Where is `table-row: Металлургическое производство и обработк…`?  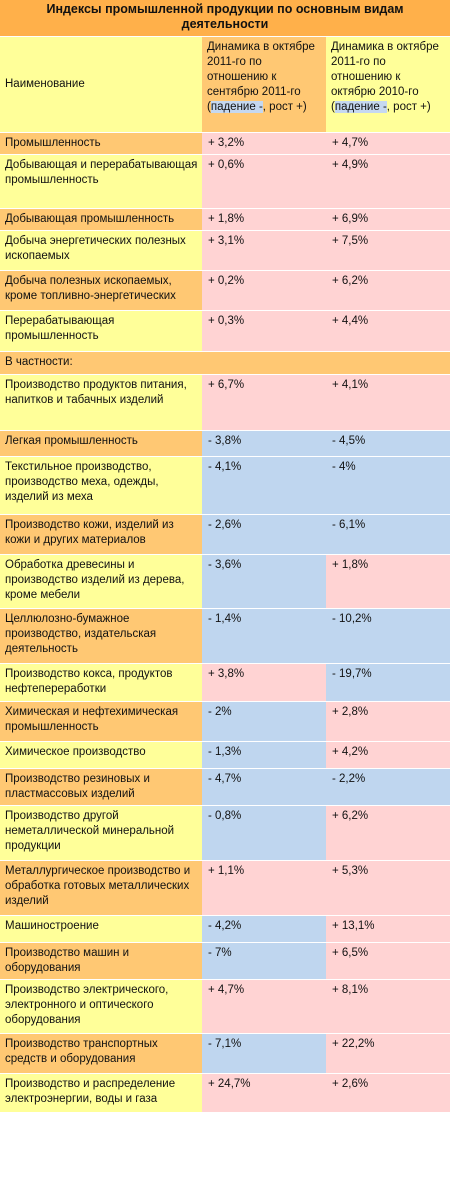 table-row: Металлургическое производство и обработк… is located at coordinates (225, 888).